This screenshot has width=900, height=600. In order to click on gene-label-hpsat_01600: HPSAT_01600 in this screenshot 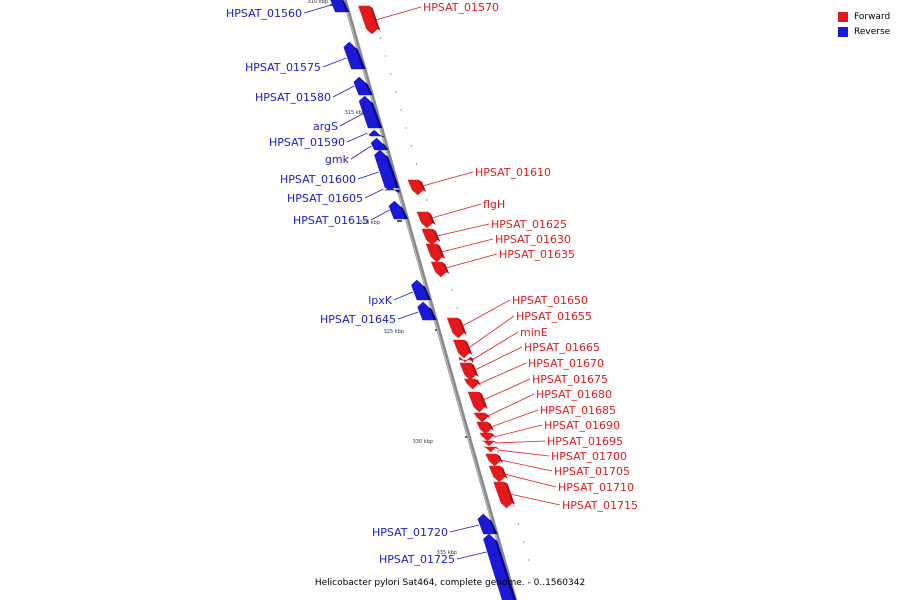, I will do `click(318, 179)`.